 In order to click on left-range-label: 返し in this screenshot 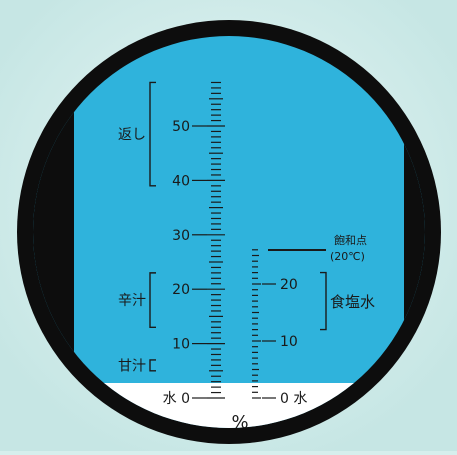, I will do `click(132, 135)`.